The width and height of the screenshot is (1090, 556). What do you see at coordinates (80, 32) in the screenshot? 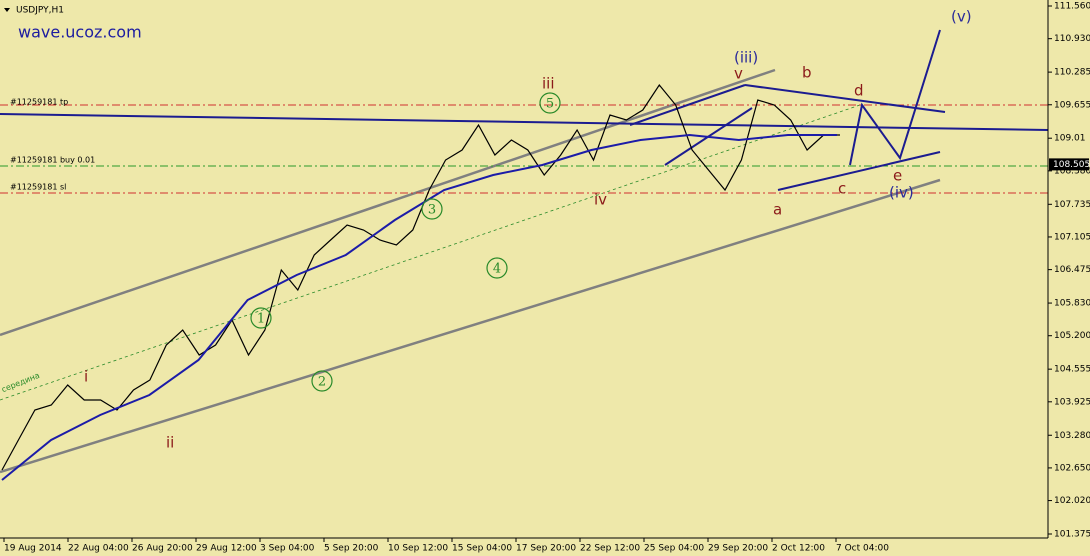
I see `watermark: wave.ucoz.com` at bounding box center [80, 32].